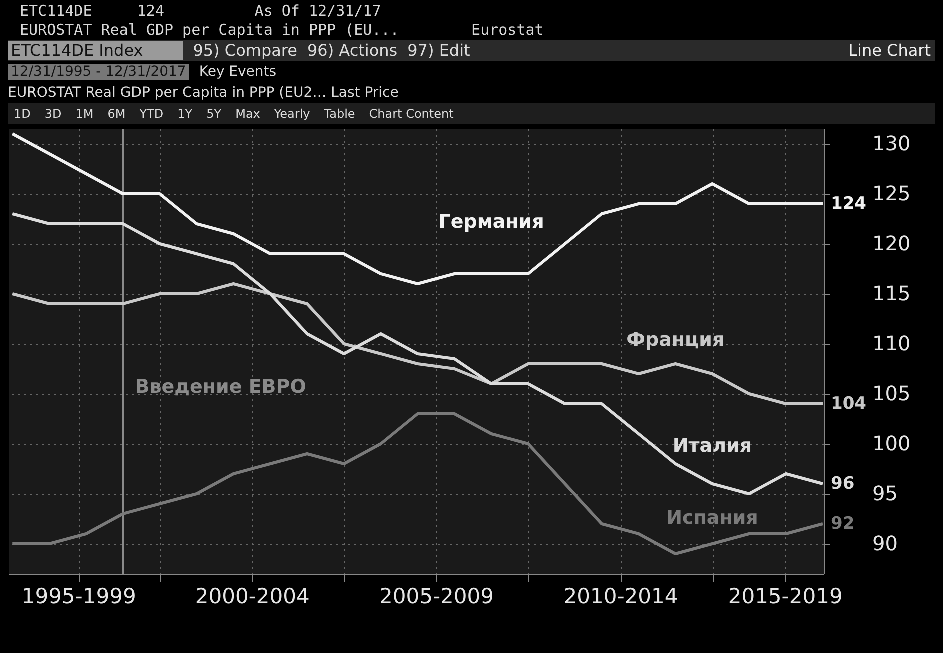  I want to click on text: ETC114DE Index, so click(96, 50).